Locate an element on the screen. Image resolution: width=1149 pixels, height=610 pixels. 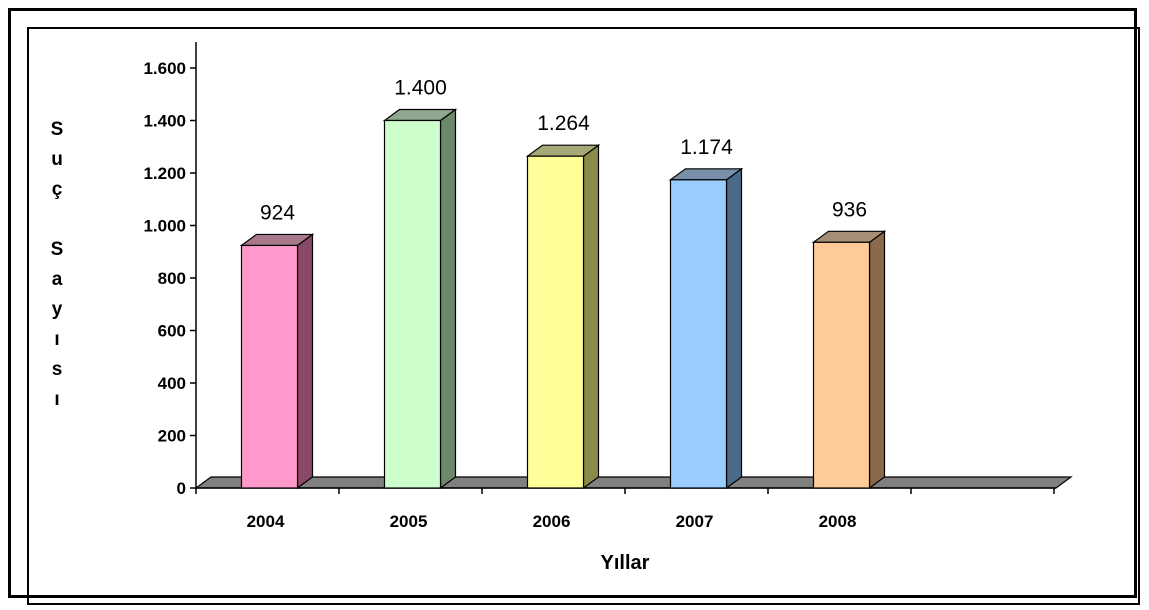
y-axis-label-char: ç is located at coordinates (57, 189).